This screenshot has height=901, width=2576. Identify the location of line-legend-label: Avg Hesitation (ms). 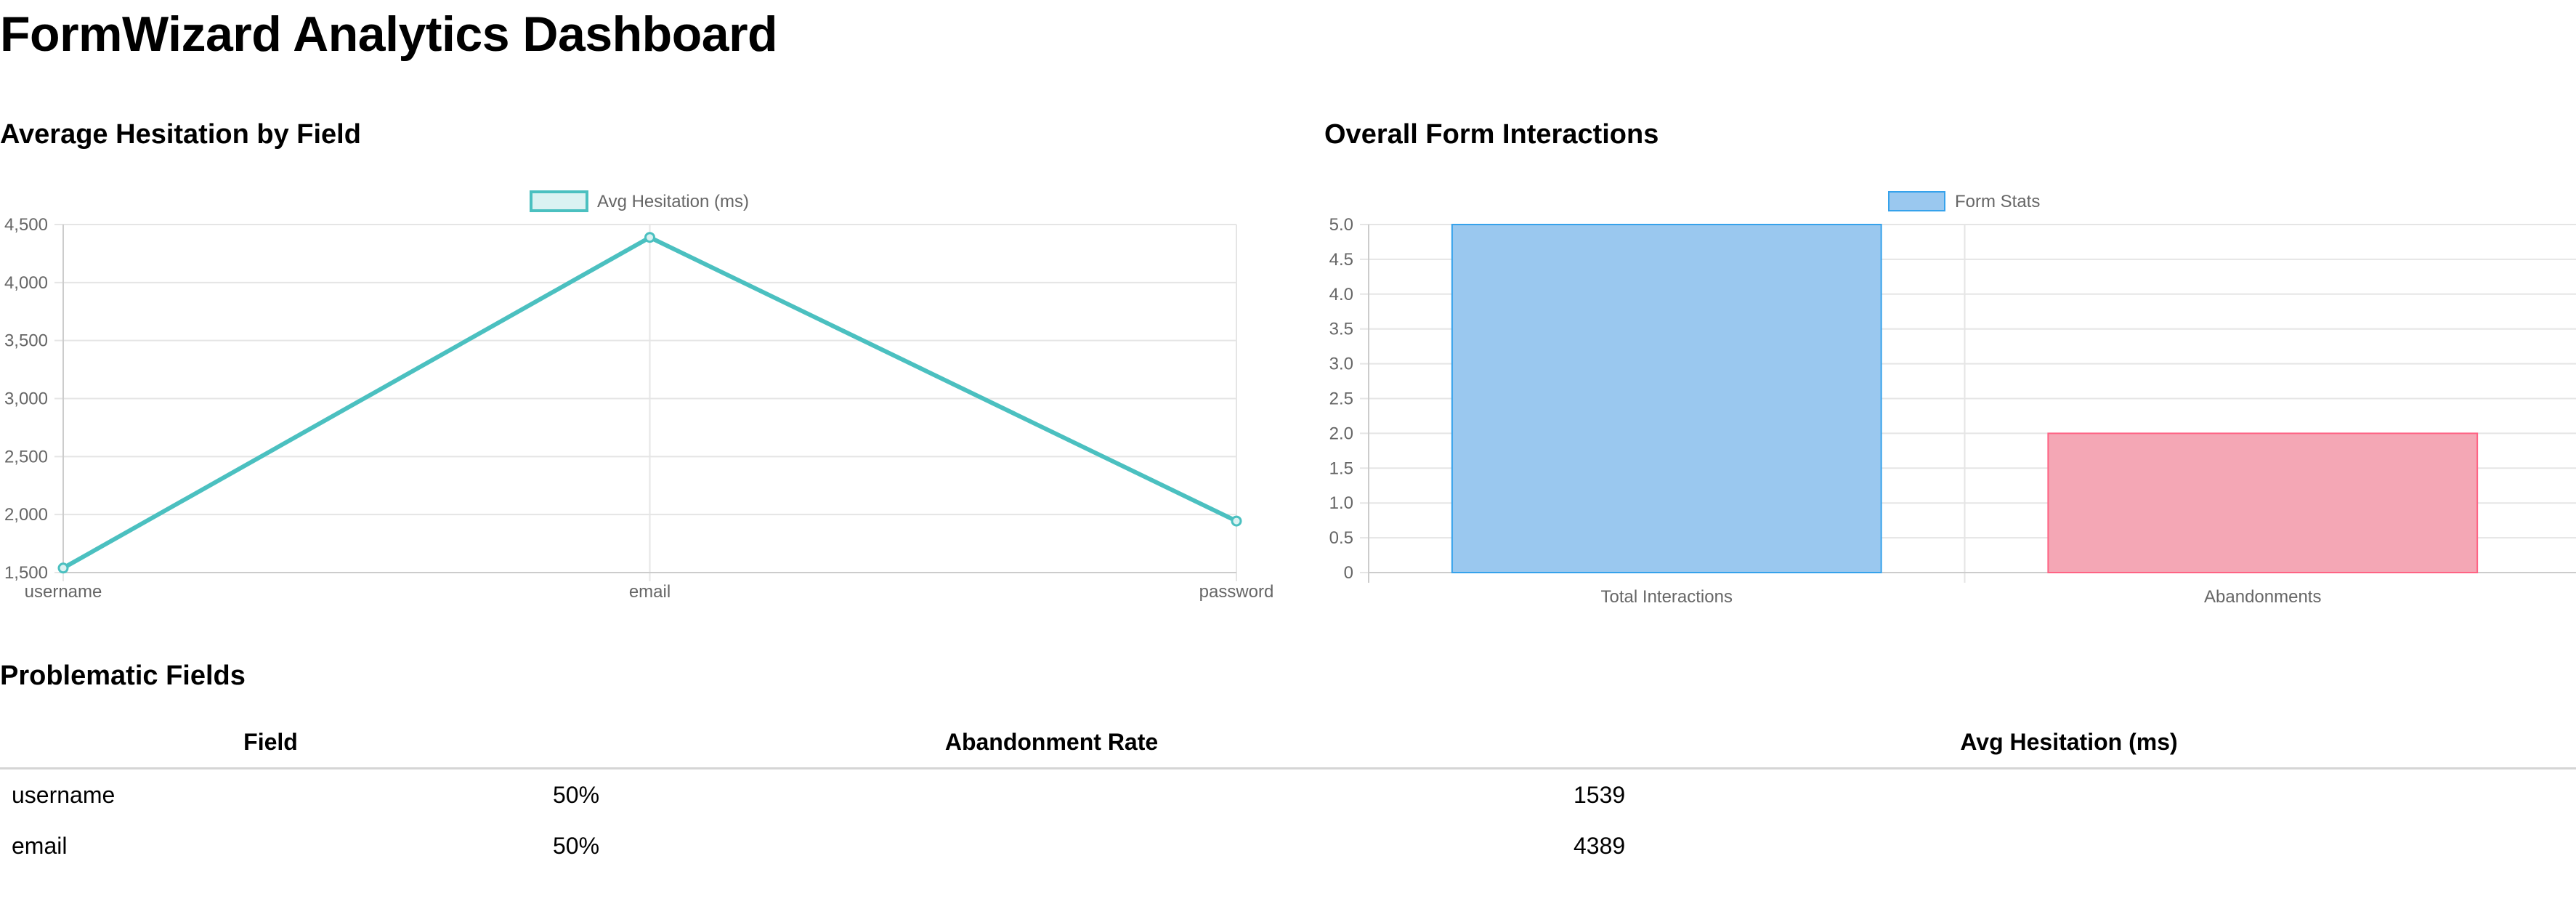
(673, 201).